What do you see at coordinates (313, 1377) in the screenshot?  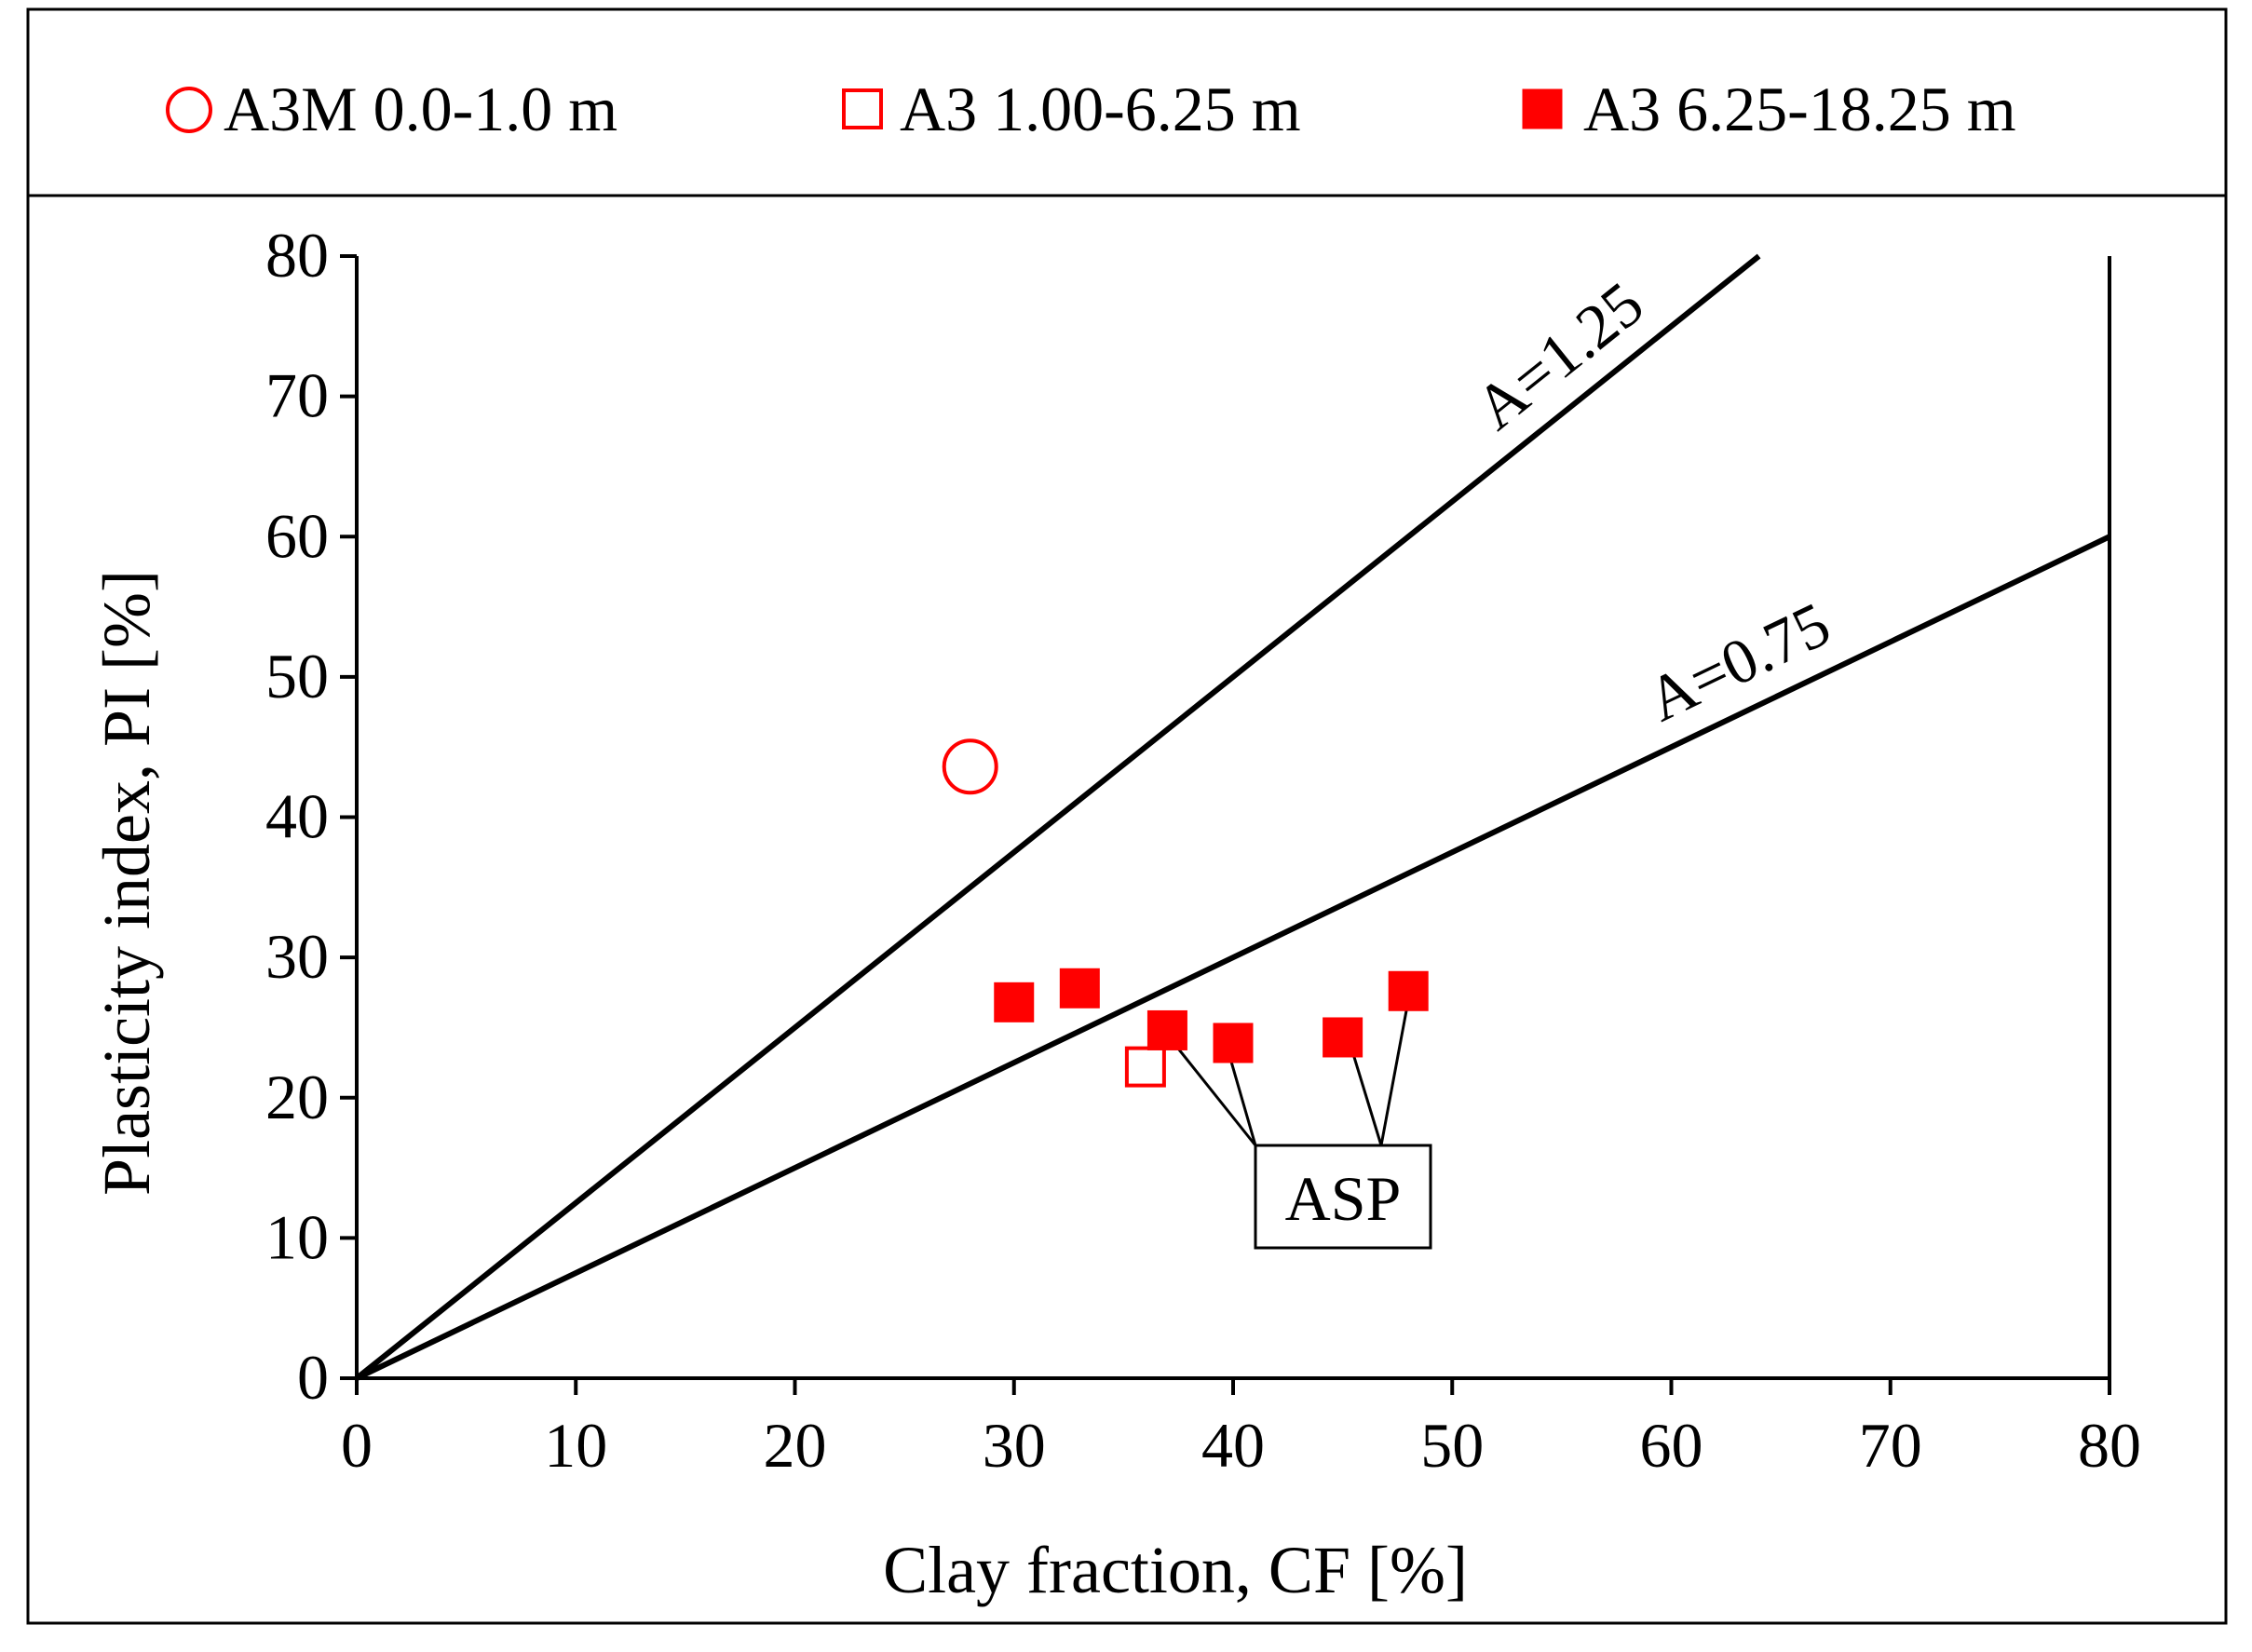 I see `y-tick-label: 0` at bounding box center [313, 1377].